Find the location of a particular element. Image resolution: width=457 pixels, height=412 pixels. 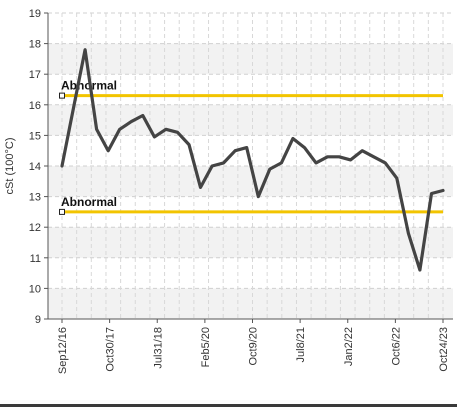

y-tick-label: 9 is located at coordinates (38, 320).